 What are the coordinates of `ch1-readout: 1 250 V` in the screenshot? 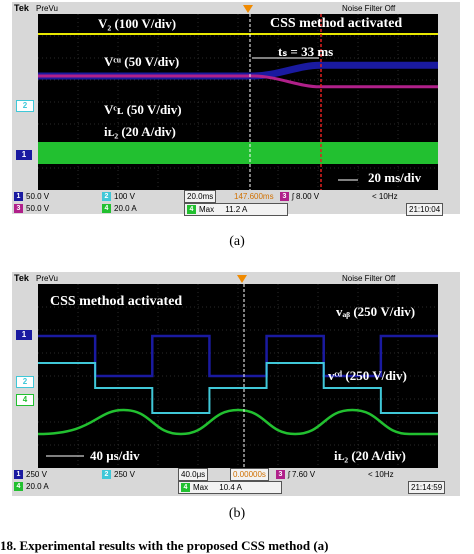 It's located at (30, 474).